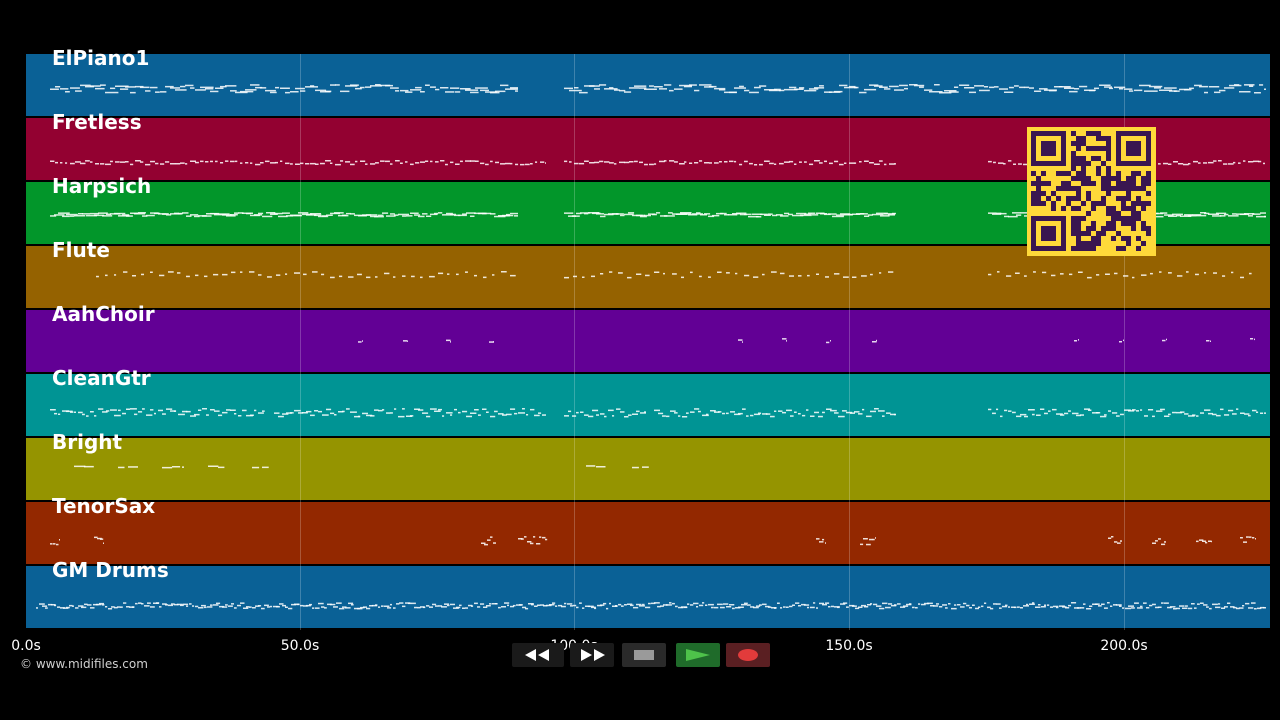  Describe the element at coordinates (648, 465) in the screenshot. I see `track-lane-6: Bright` at that location.